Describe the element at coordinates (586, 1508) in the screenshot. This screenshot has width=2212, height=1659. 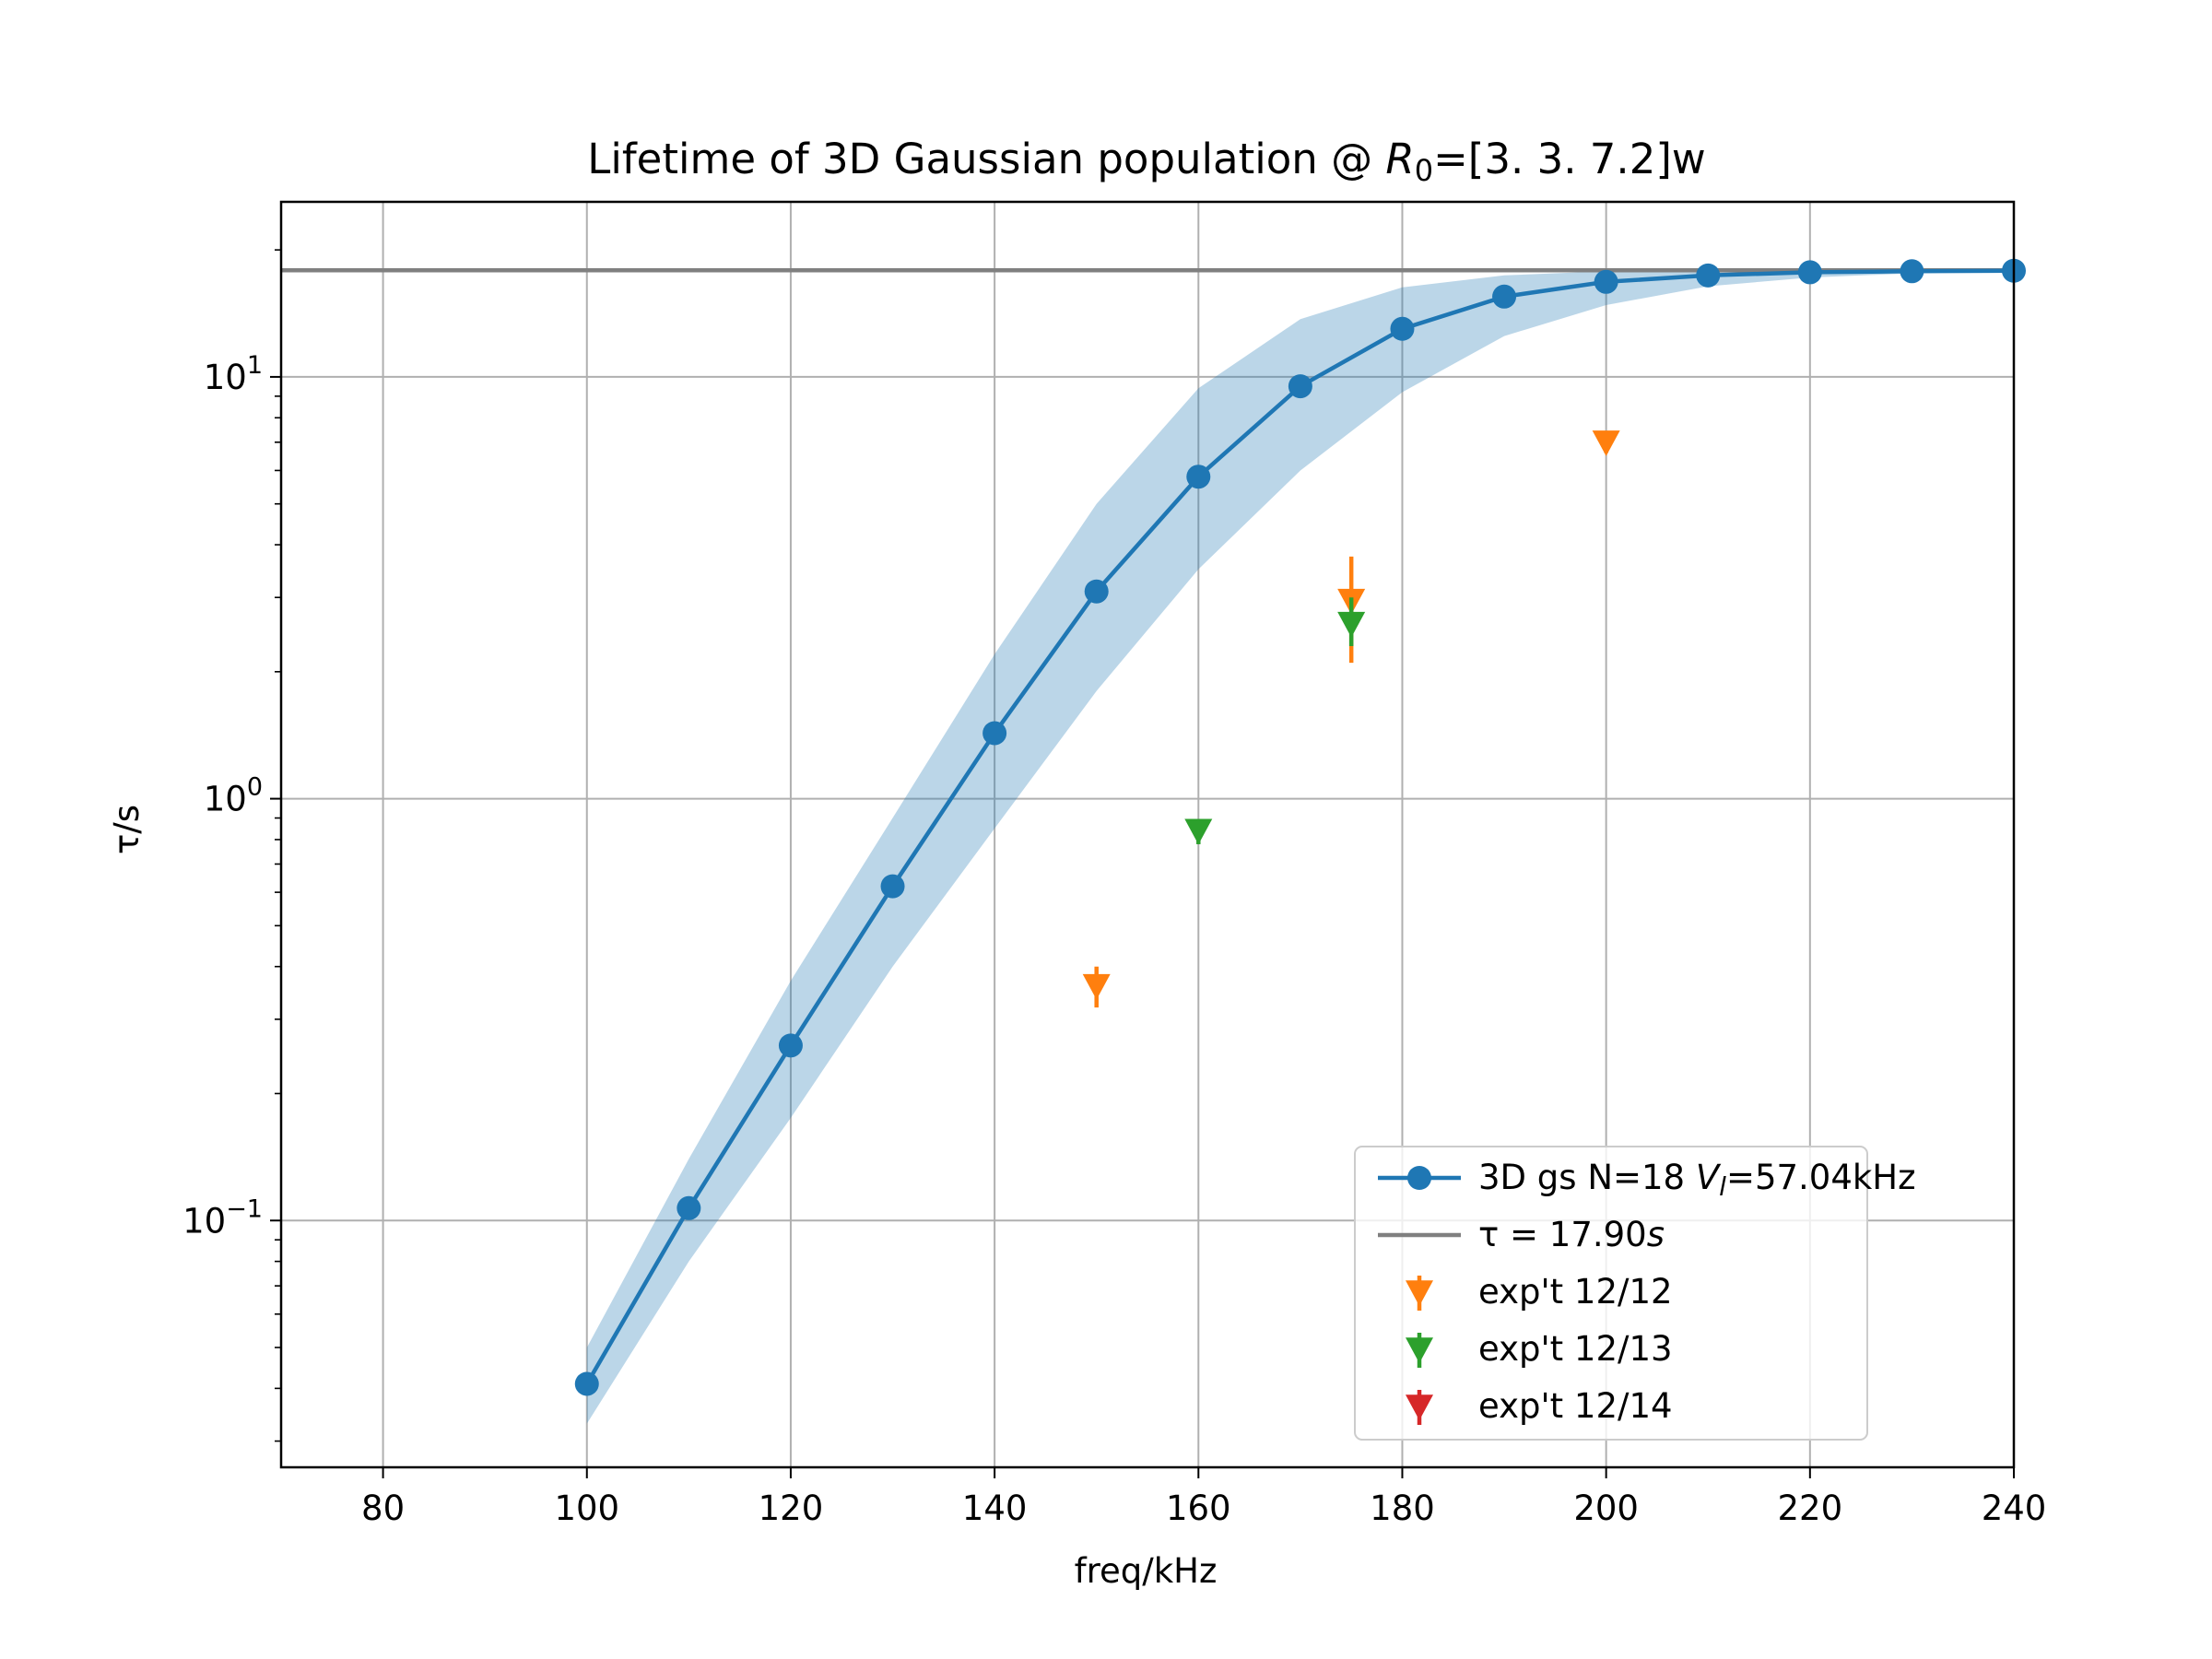
I see `x-tick-label: 100` at that location.